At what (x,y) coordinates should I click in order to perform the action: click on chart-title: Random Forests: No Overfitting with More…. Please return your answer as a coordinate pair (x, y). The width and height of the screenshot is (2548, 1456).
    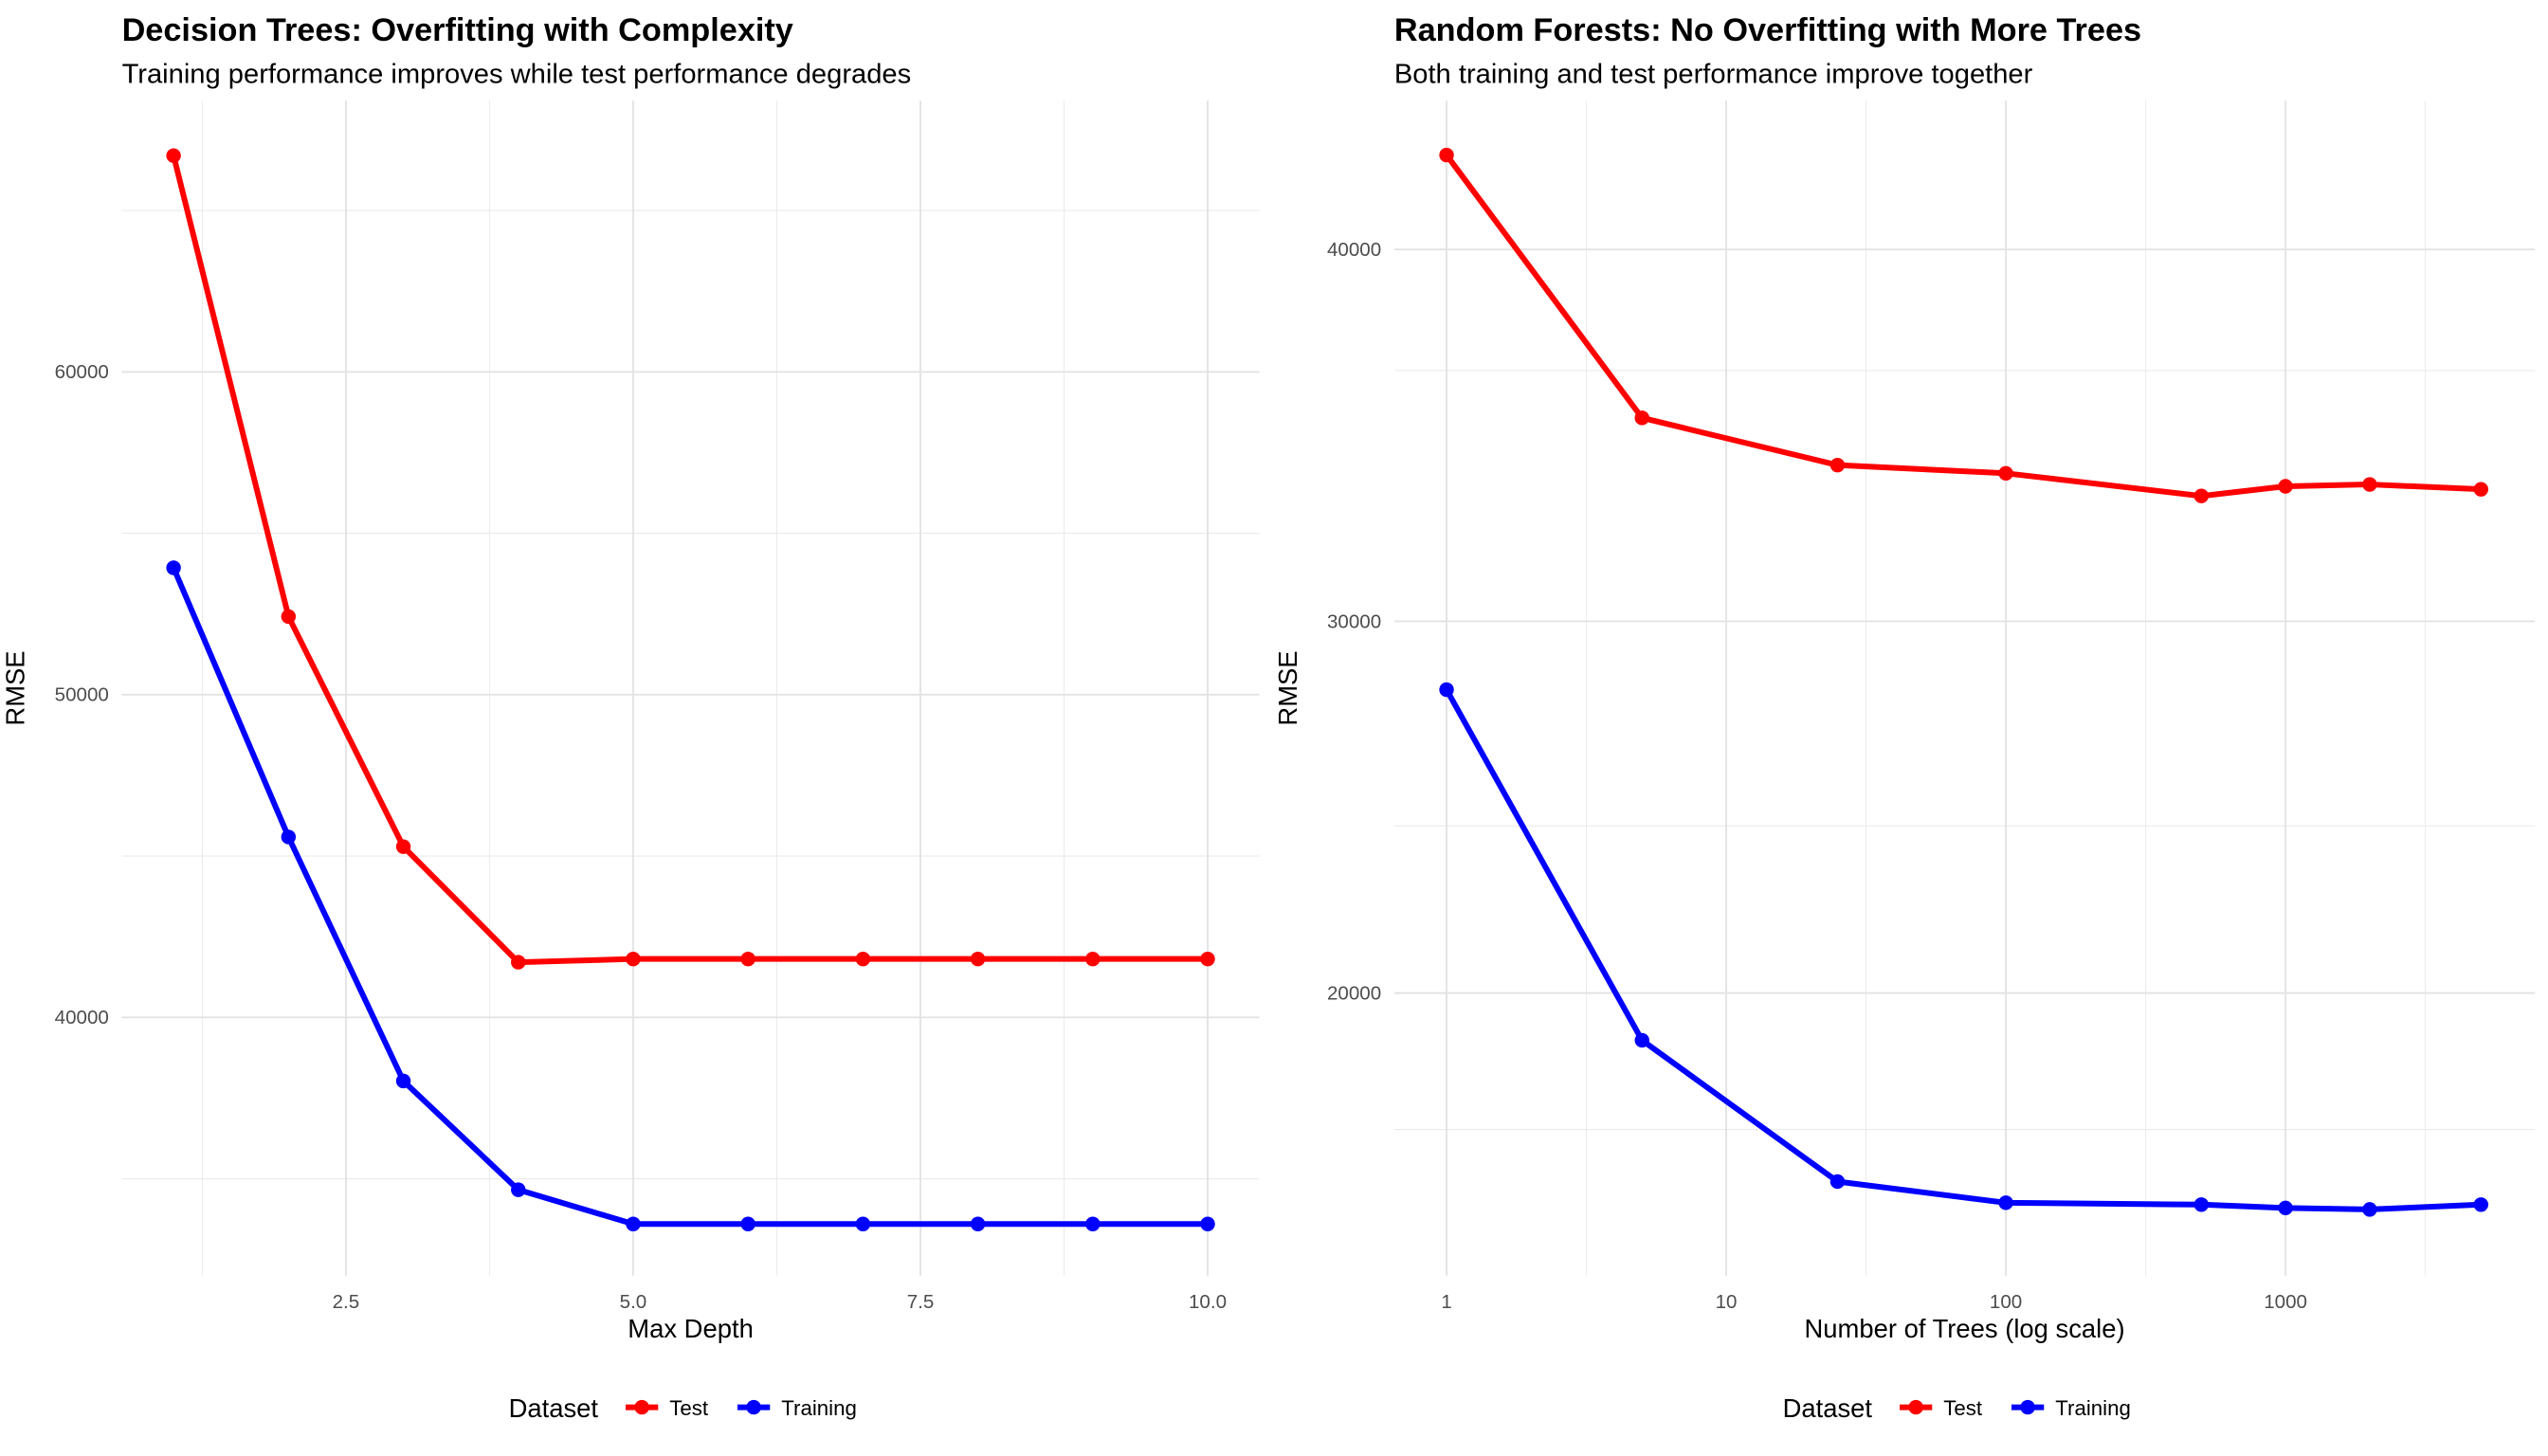
    Looking at the image, I should click on (1767, 30).